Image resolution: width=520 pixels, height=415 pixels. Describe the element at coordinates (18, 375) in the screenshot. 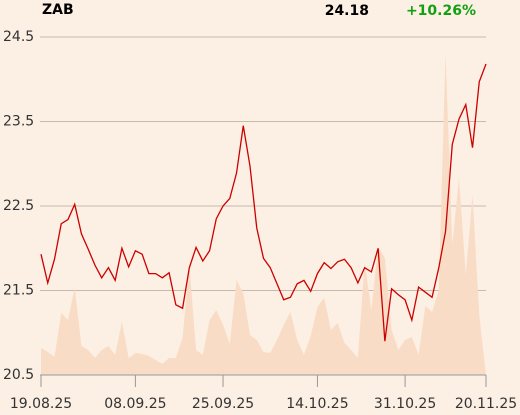

I see `y-tick-label: 20.5` at that location.